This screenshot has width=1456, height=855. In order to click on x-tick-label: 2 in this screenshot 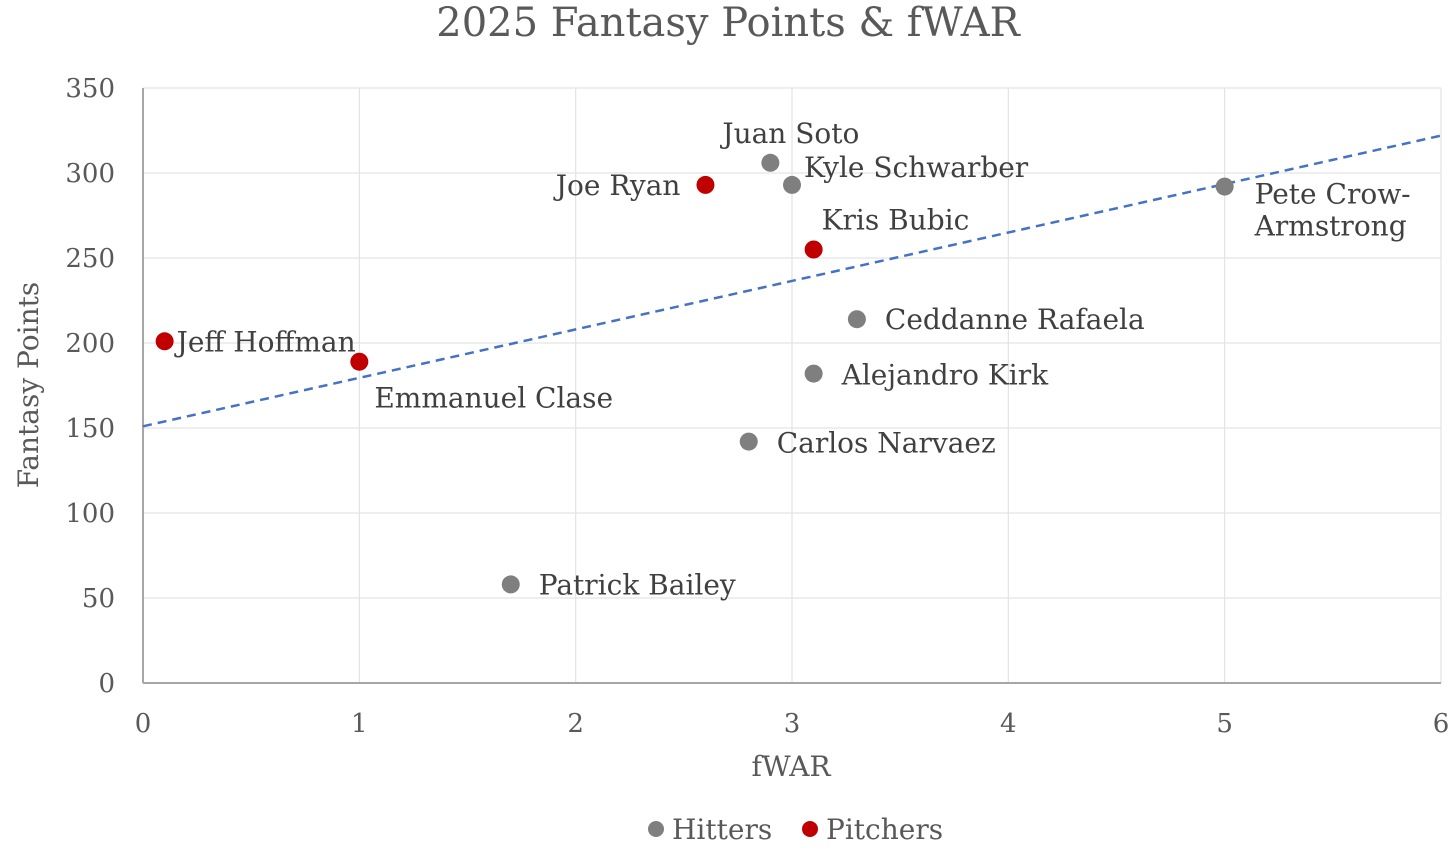, I will do `click(575, 724)`.